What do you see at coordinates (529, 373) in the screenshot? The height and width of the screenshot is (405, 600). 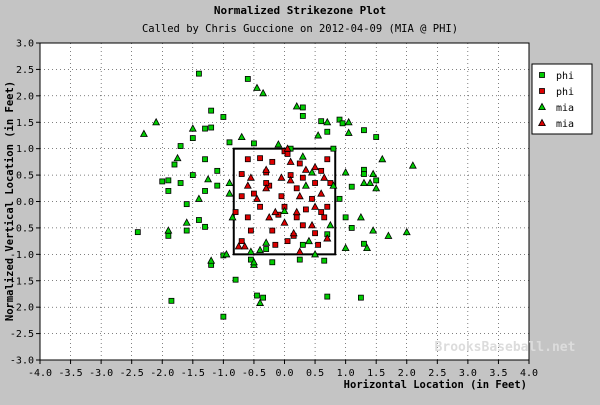 I see `x-tick-label: 4.0` at bounding box center [529, 373].